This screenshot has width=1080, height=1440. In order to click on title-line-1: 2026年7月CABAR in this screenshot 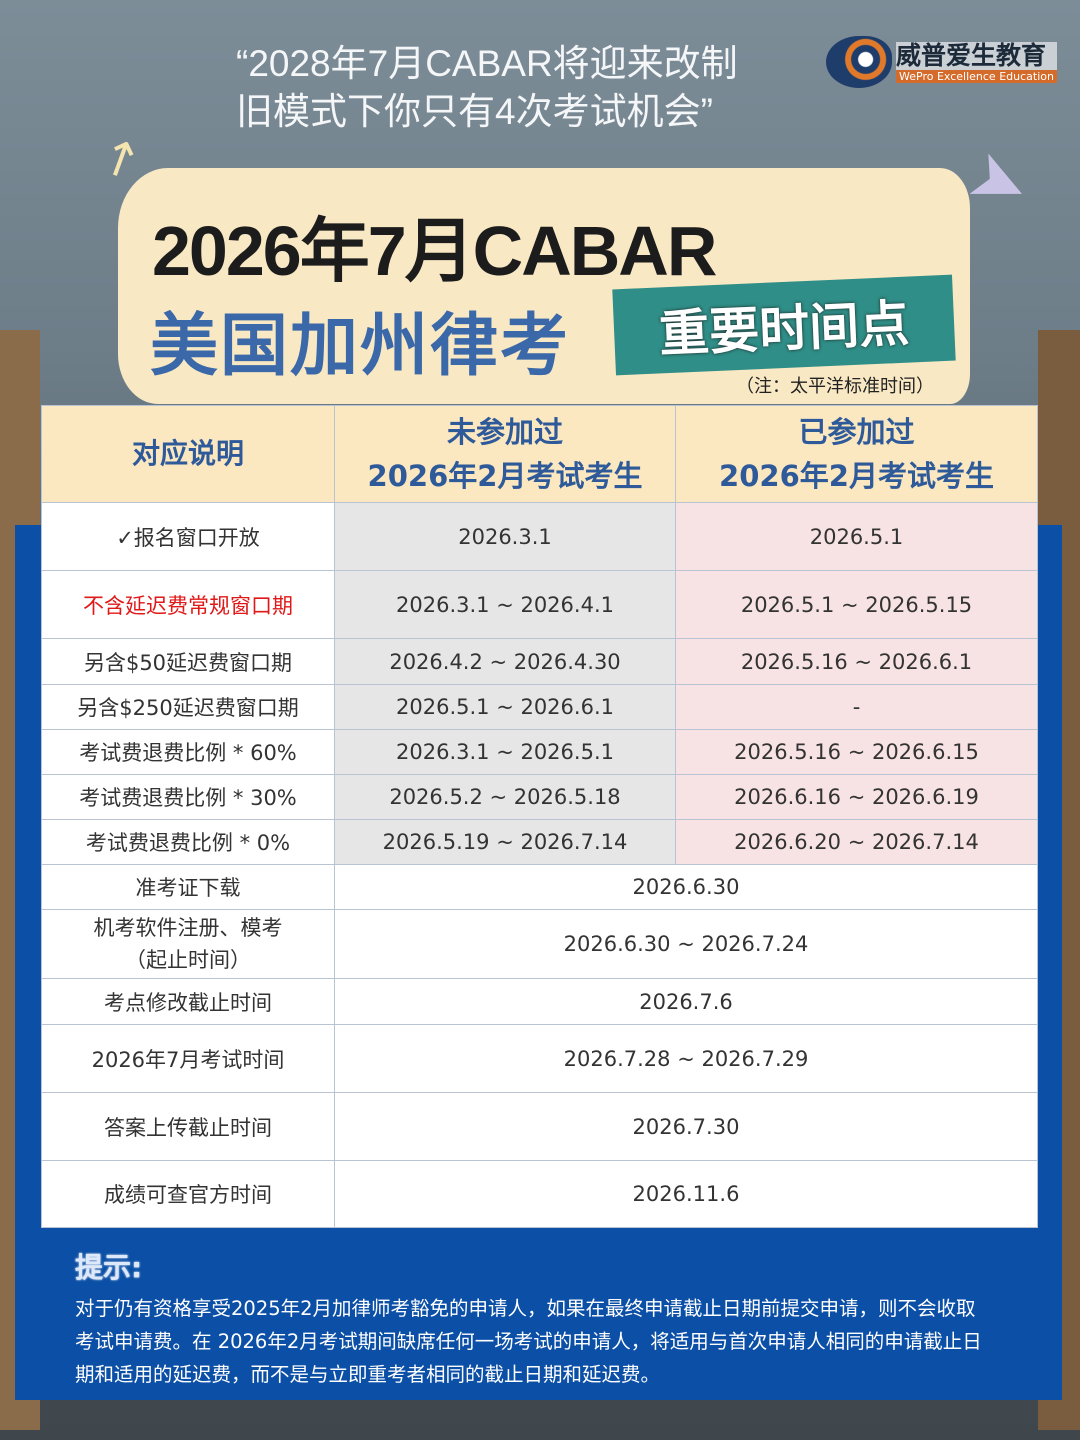, I will do `click(434, 251)`.